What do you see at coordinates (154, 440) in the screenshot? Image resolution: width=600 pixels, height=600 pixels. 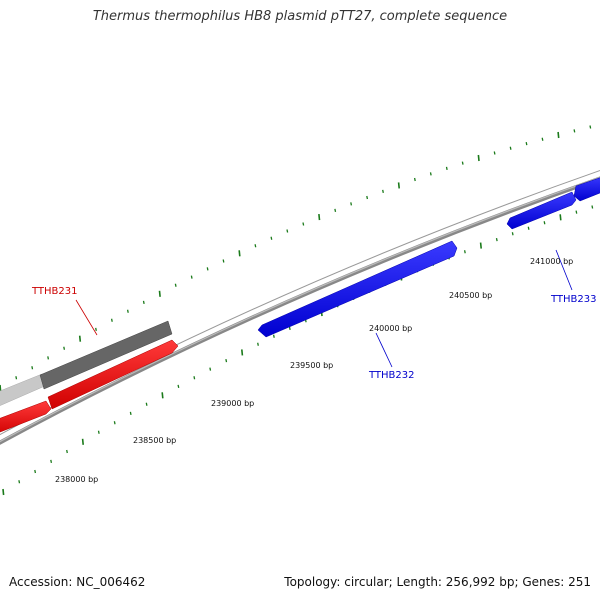 I see `scale-label-238500: 238500 bp` at bounding box center [154, 440].